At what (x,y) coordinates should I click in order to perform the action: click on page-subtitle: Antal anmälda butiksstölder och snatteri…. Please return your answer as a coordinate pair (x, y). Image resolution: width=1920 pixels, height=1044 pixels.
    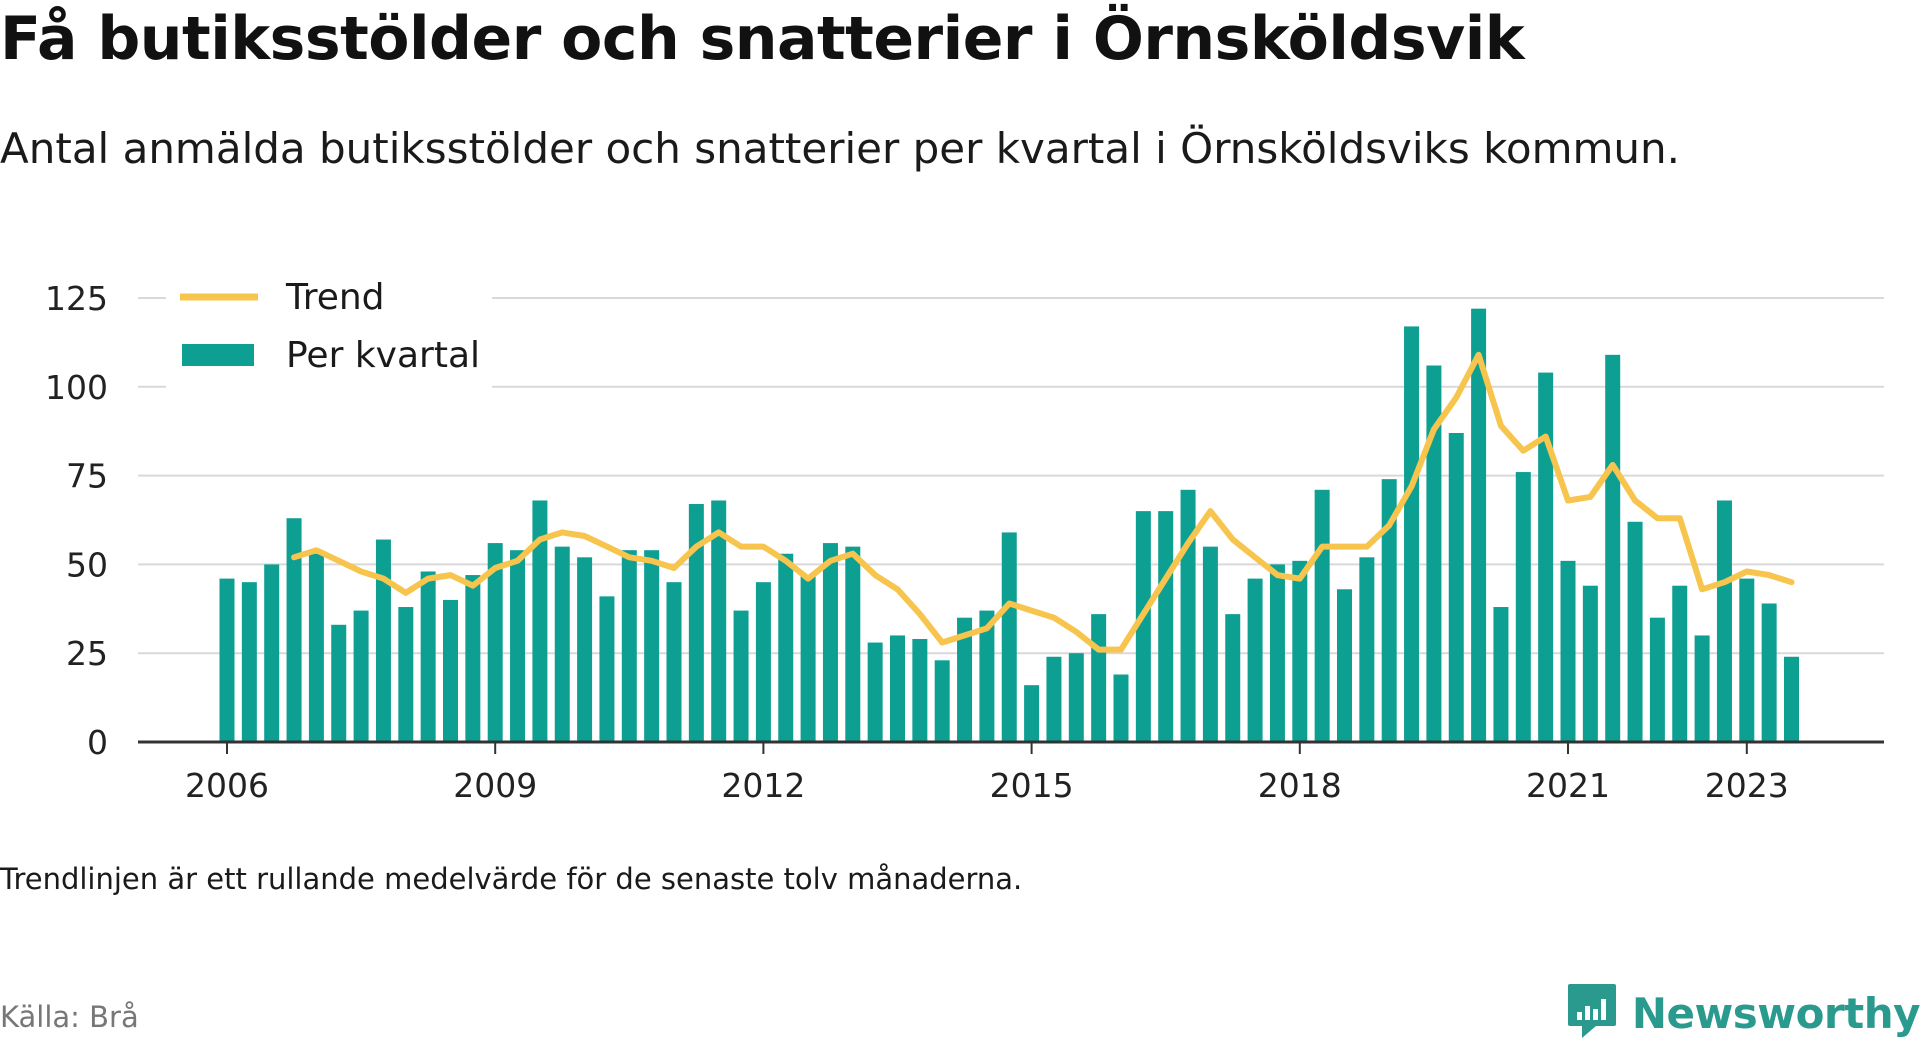
    Looking at the image, I should click on (840, 148).